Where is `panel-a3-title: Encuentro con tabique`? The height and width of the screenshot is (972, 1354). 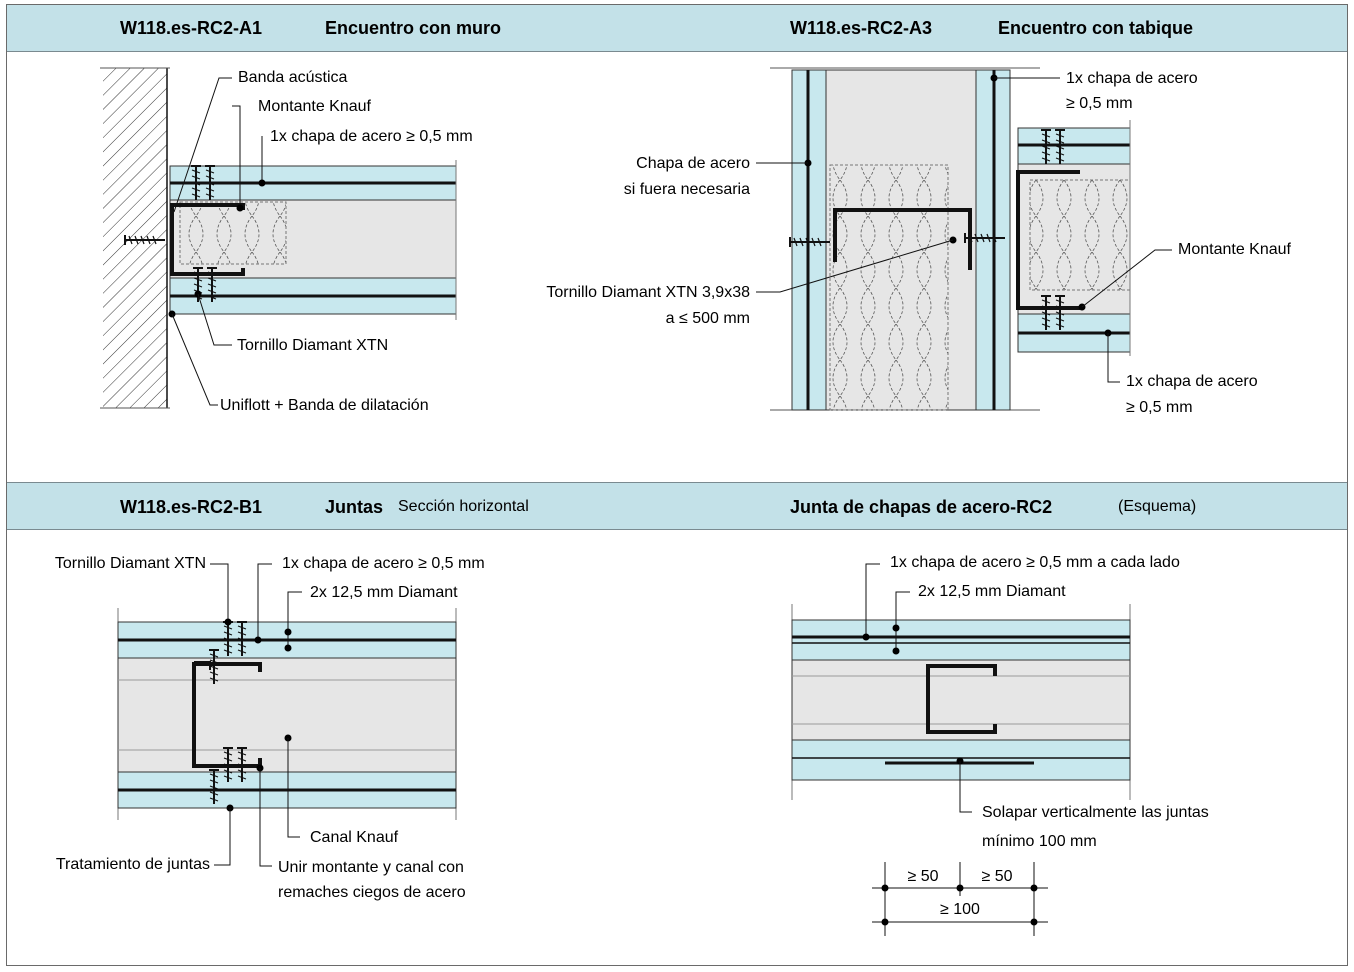 panel-a3-title: Encuentro con tabique is located at coordinates (1096, 28).